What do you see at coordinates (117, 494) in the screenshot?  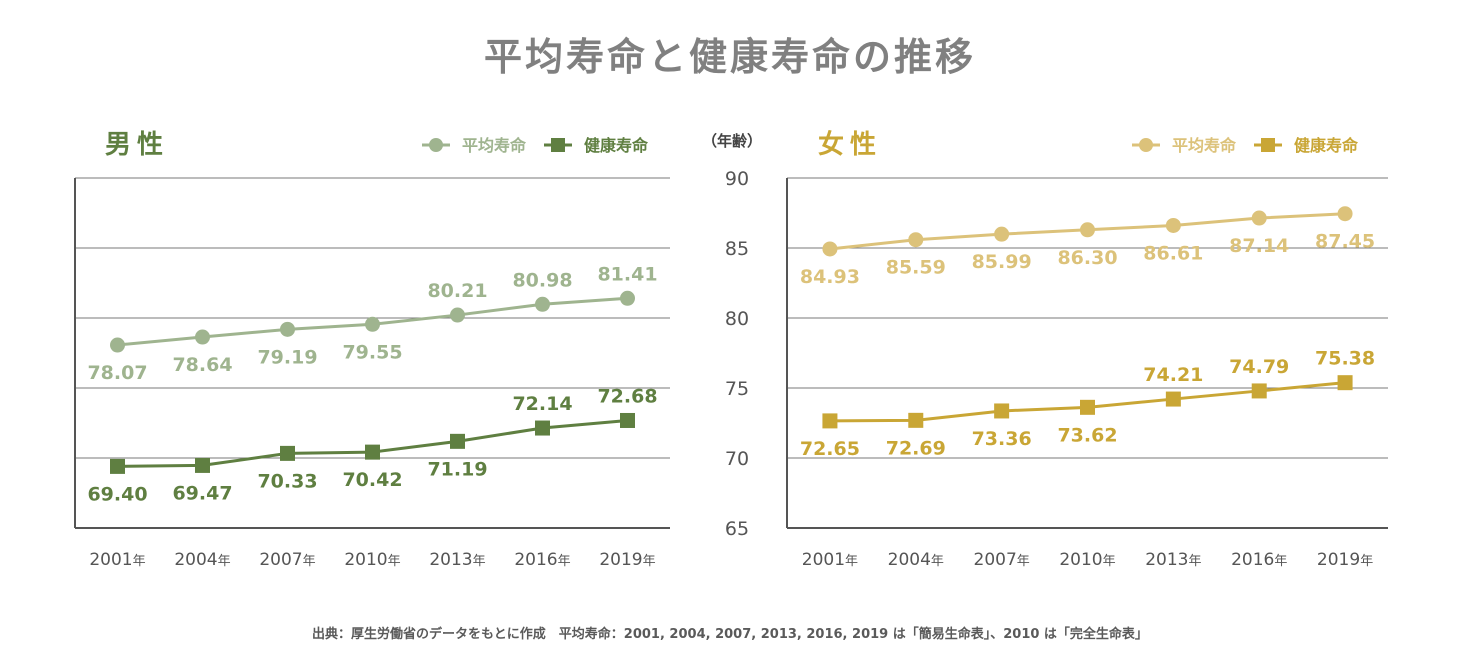 I see `male-series-1-data-label-0: 69.40` at bounding box center [117, 494].